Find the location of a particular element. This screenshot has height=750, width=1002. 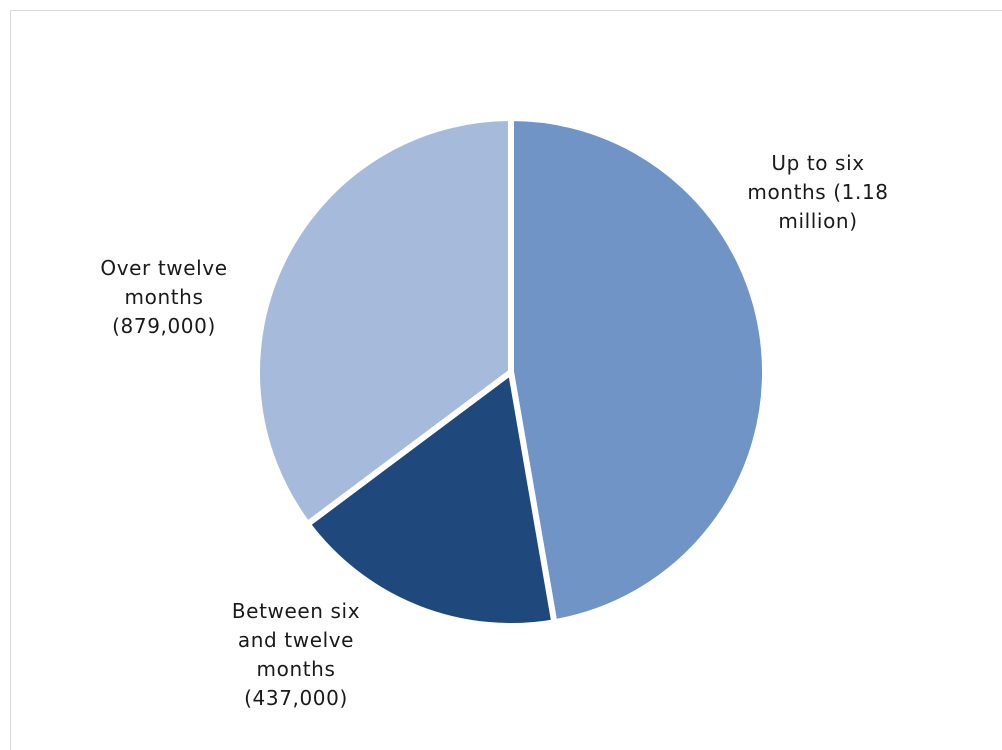

slice-label-line: (437,000) is located at coordinates (296, 698).